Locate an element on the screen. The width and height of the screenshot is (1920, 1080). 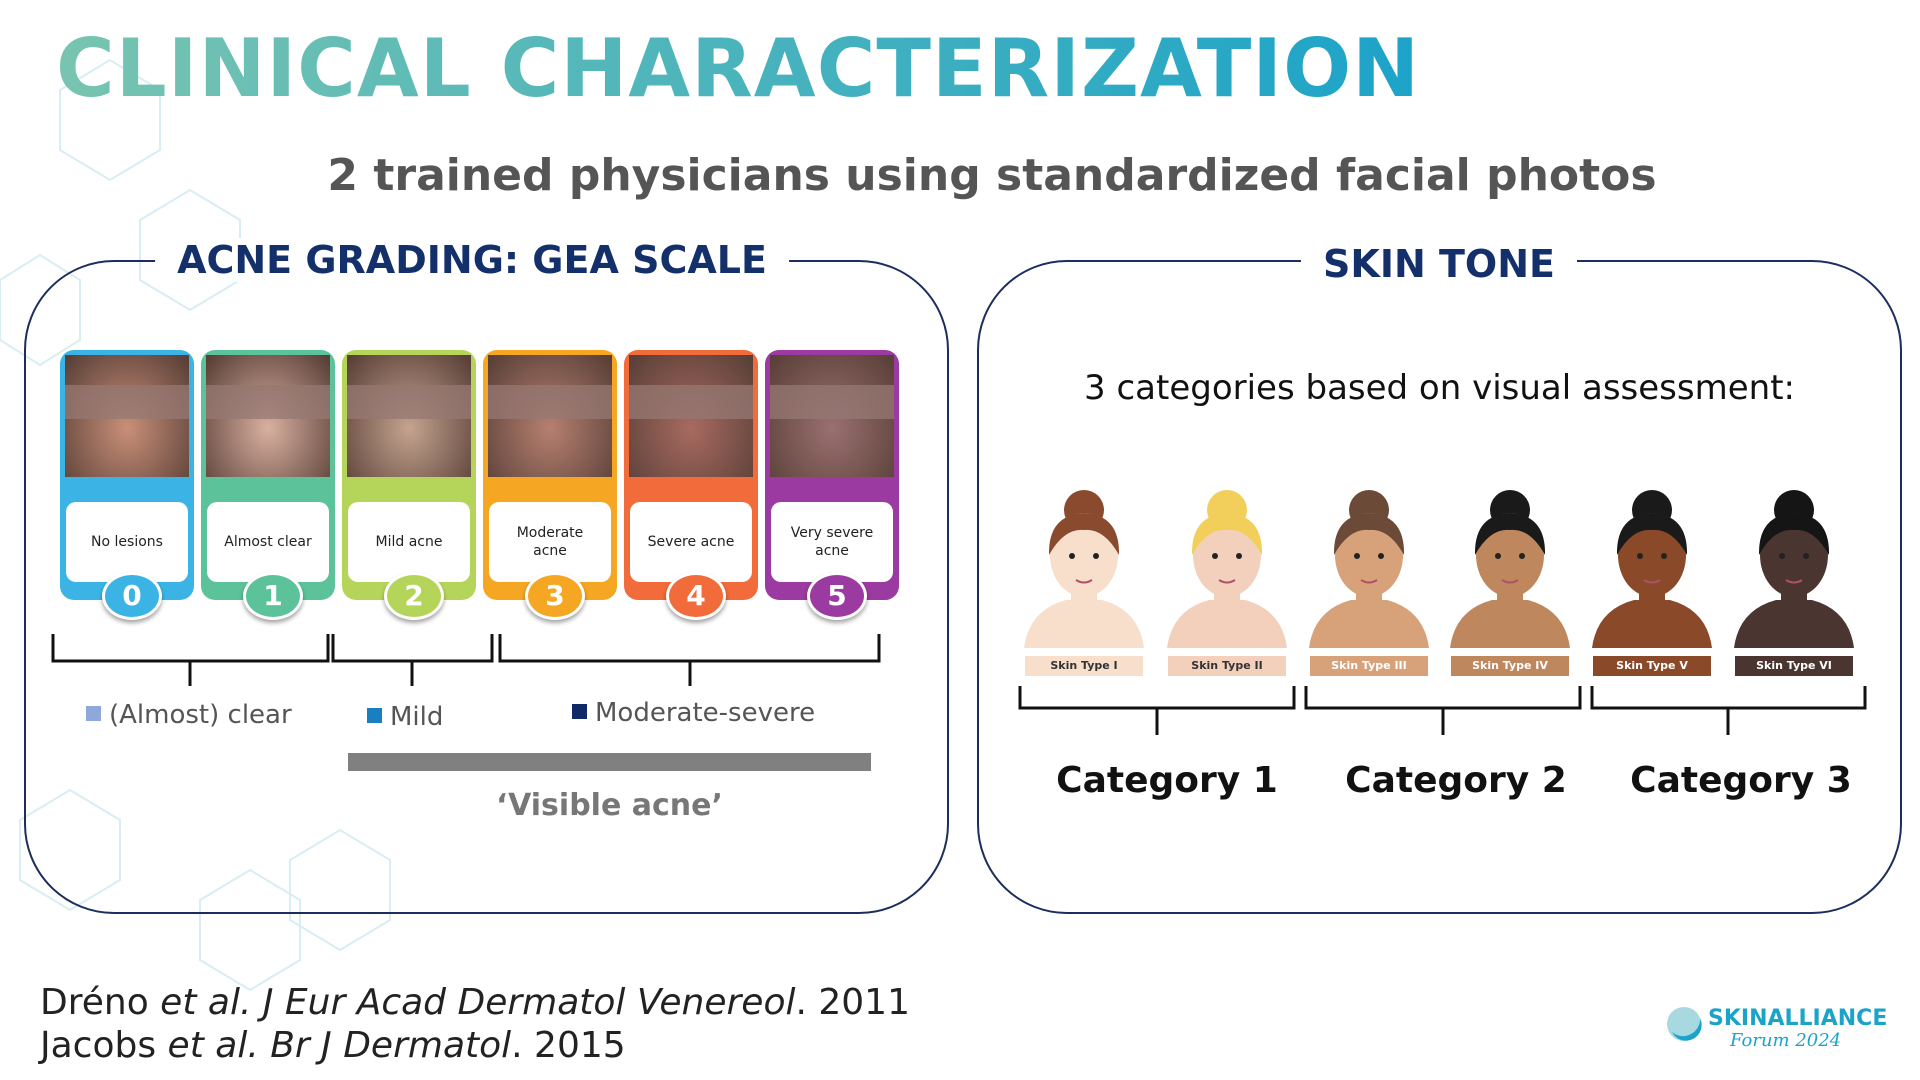
grade-badge: 1 is located at coordinates (273, 596).